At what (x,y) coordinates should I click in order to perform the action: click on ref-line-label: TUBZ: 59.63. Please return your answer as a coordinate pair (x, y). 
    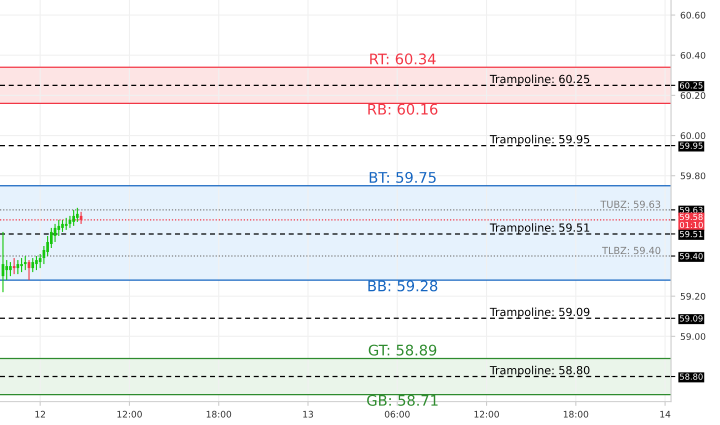
    Looking at the image, I should click on (630, 204).